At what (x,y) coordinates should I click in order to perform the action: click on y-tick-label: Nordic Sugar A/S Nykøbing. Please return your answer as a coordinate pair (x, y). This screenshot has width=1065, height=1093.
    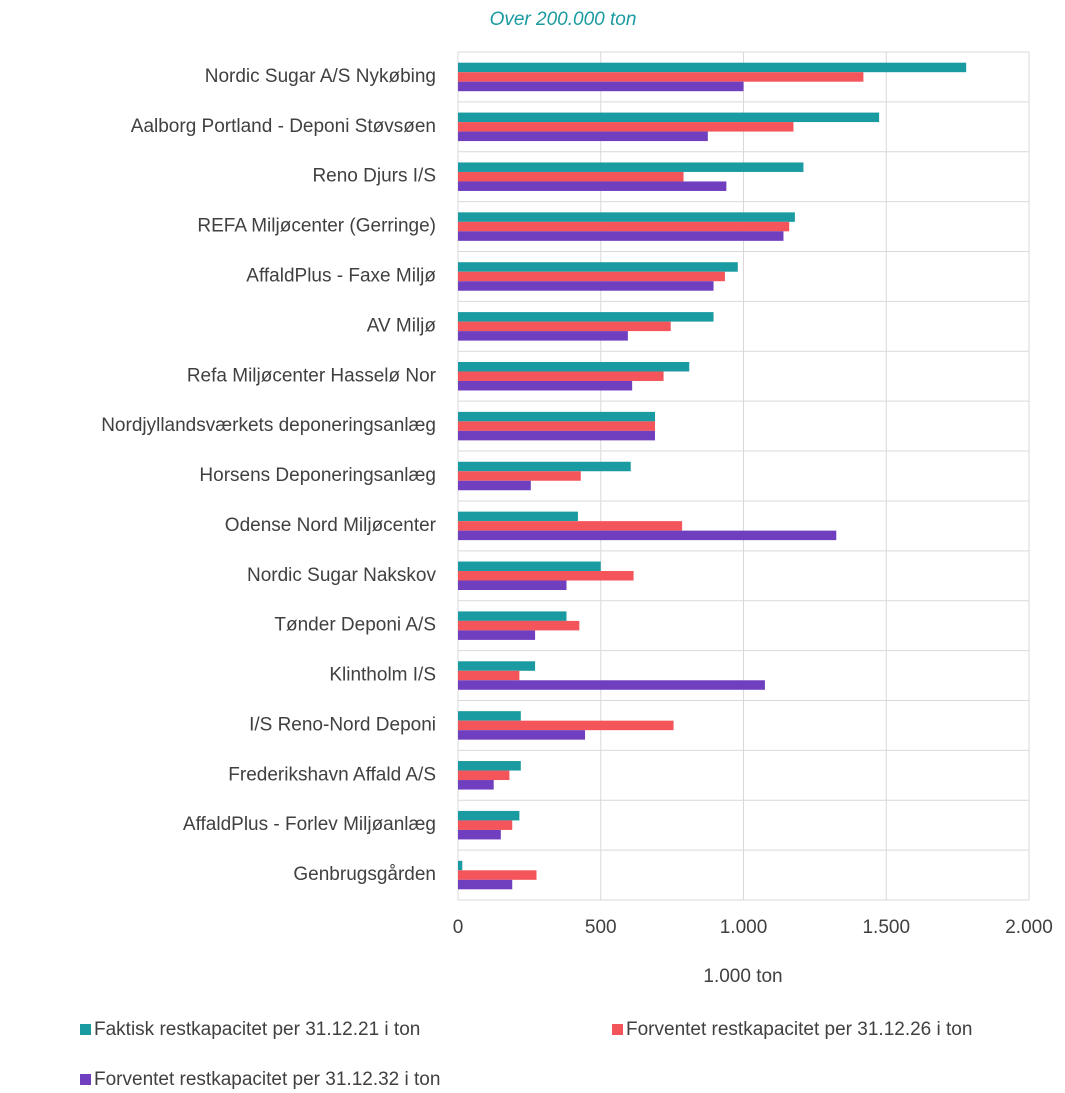
    Looking at the image, I should click on (320, 76).